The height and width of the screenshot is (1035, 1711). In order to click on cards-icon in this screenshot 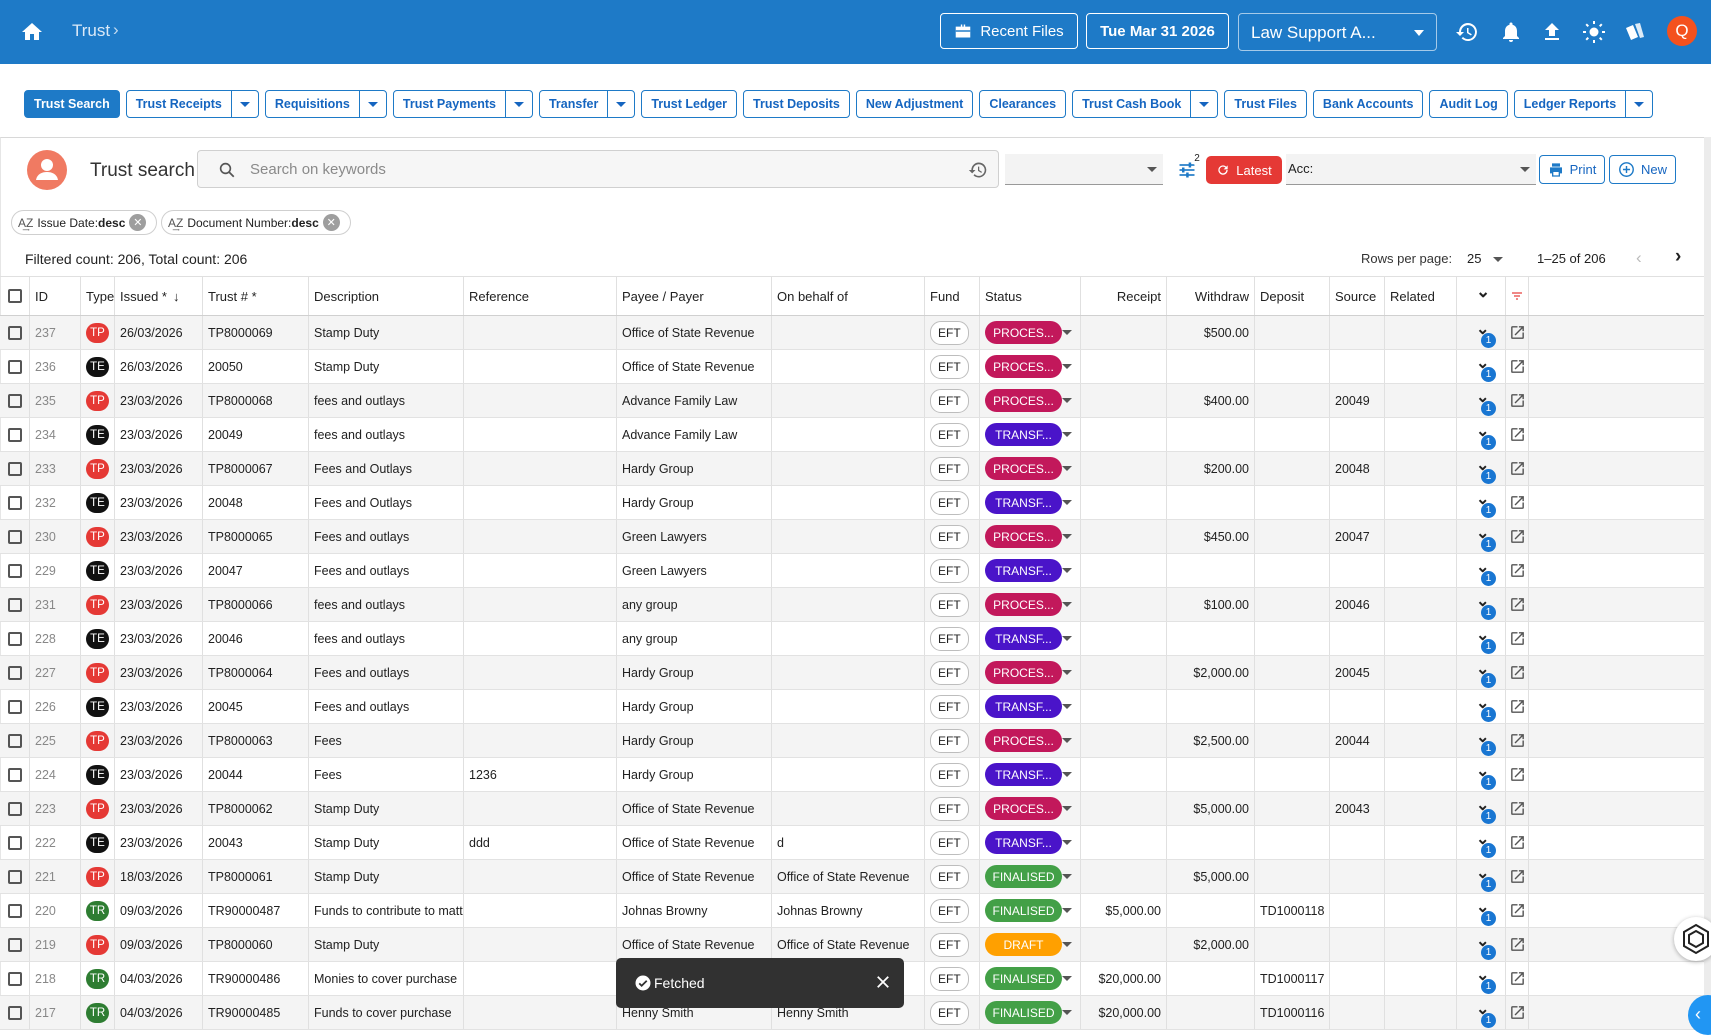, I will do `click(1635, 32)`.